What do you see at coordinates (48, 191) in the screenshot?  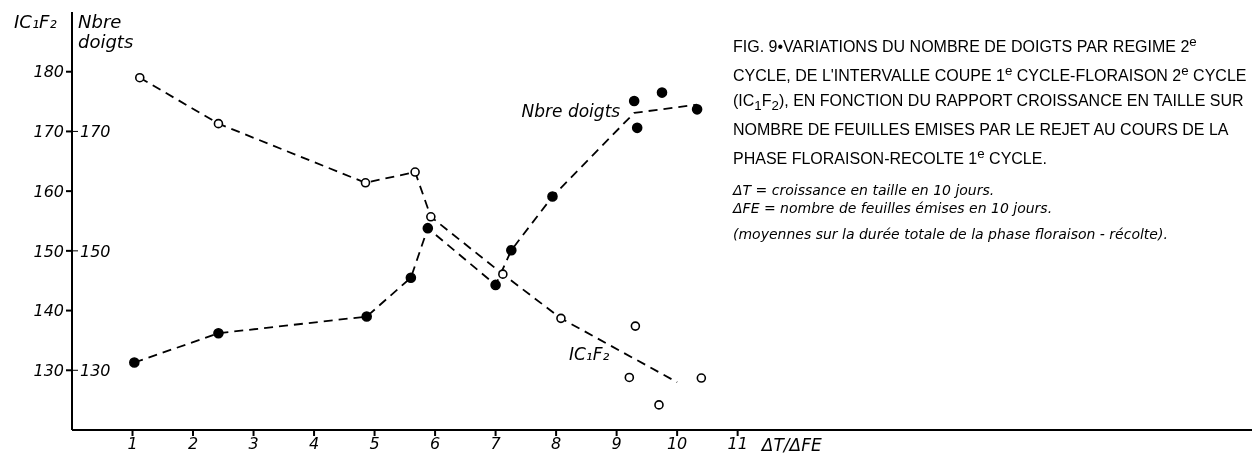 I see `y-tick-label: 160` at bounding box center [48, 191].